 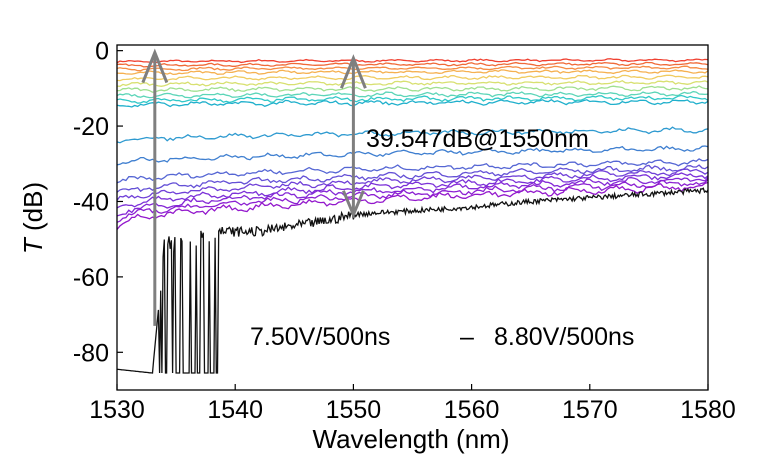 I want to click on y-axis-label-symbol: T, so click(x=33, y=245).